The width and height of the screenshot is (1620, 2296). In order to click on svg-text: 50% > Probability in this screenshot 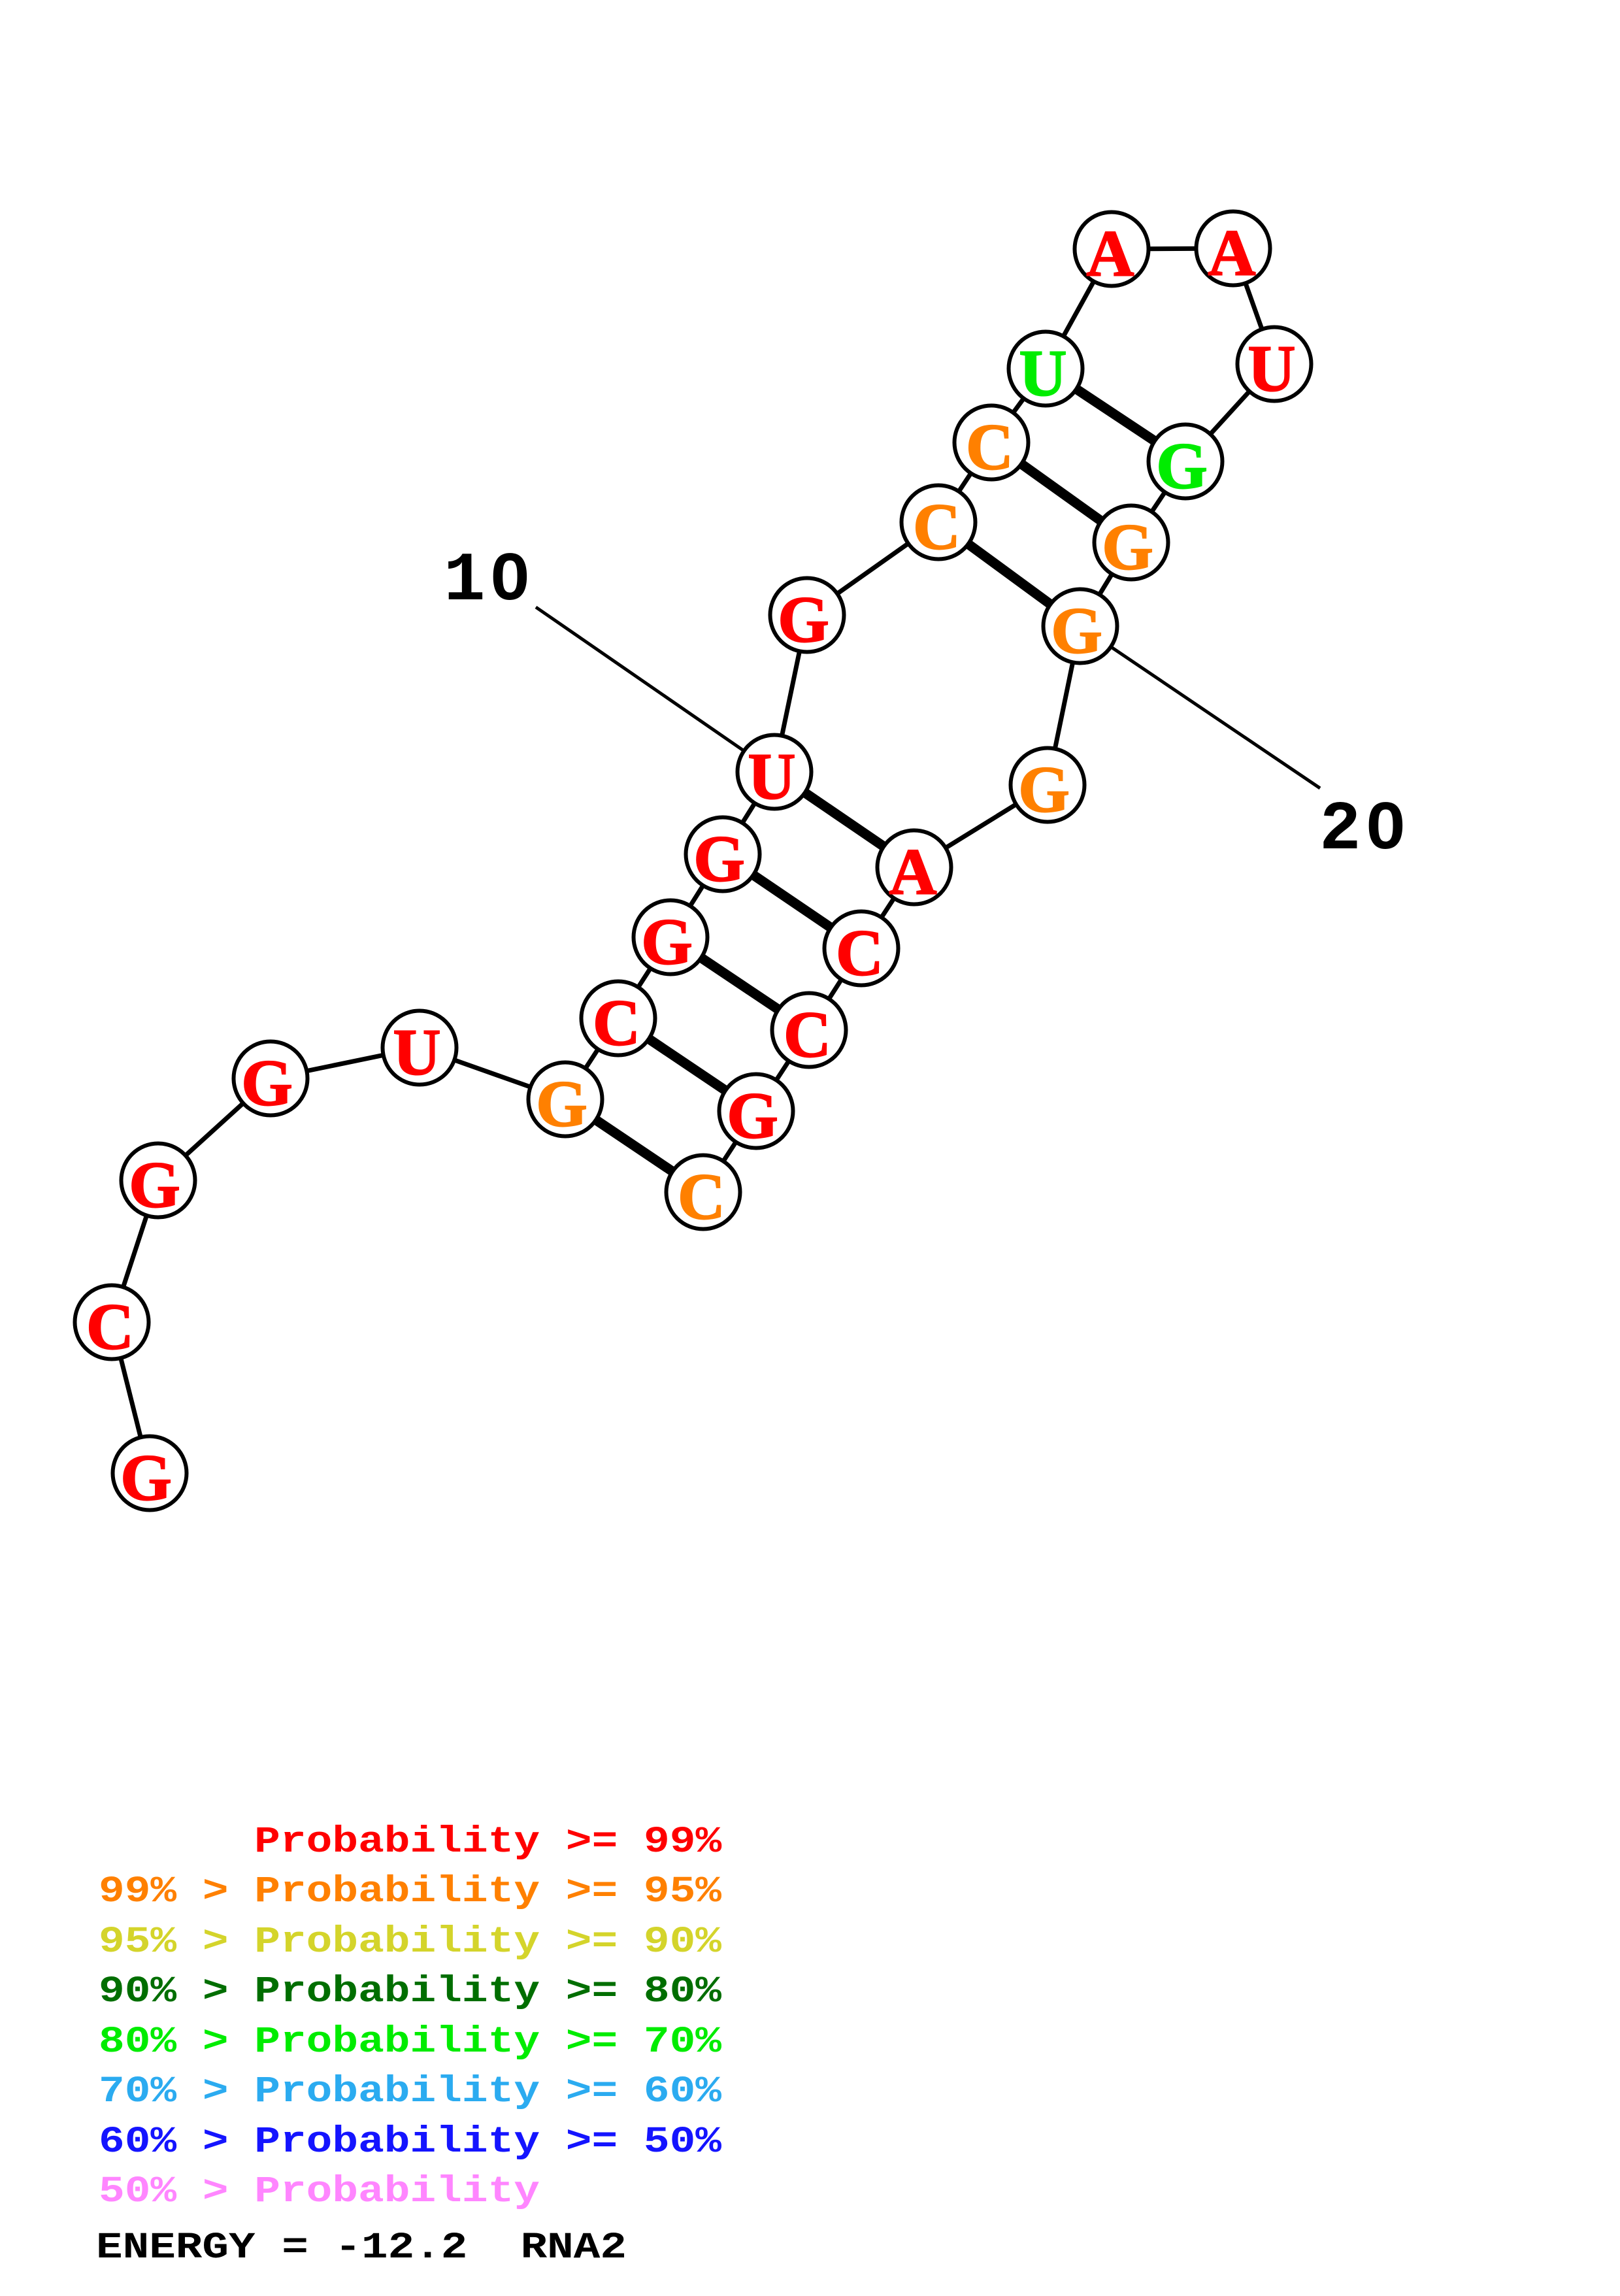, I will do `click(319, 2192)`.